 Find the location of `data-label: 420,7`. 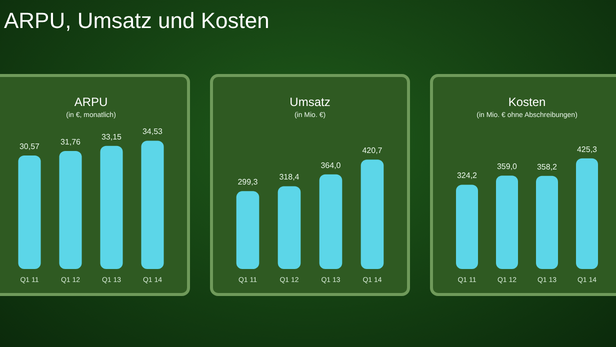

data-label: 420,7 is located at coordinates (372, 151).